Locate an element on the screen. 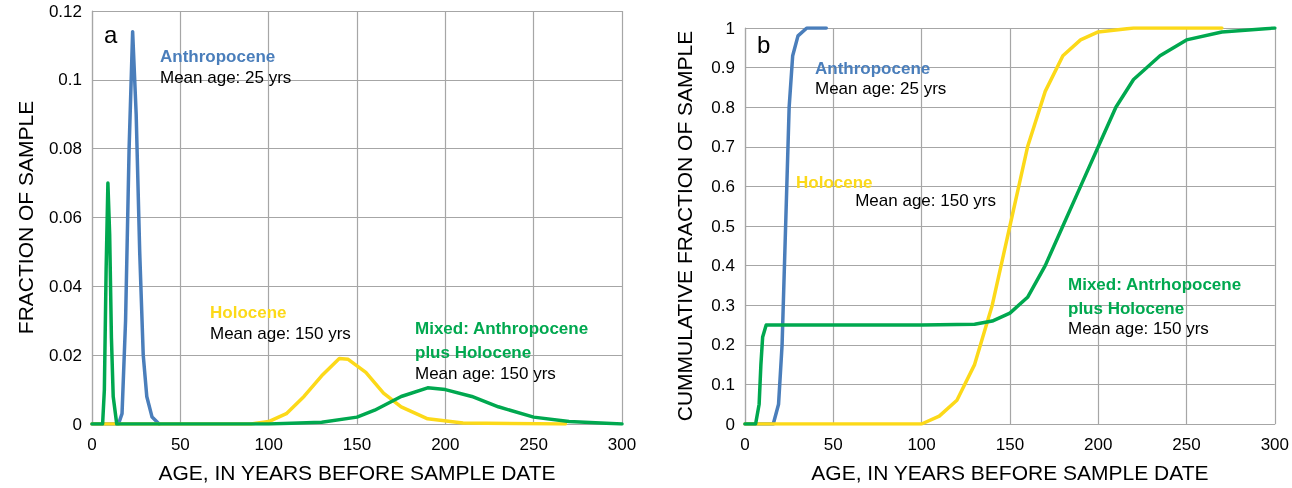 The image size is (1292, 488). y-tick-label: 0.3 is located at coordinates (723, 305).